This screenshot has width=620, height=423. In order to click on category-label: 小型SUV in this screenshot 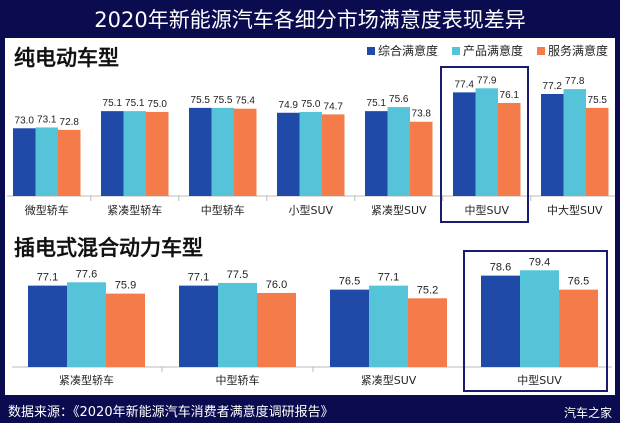, I will do `click(310, 210)`.